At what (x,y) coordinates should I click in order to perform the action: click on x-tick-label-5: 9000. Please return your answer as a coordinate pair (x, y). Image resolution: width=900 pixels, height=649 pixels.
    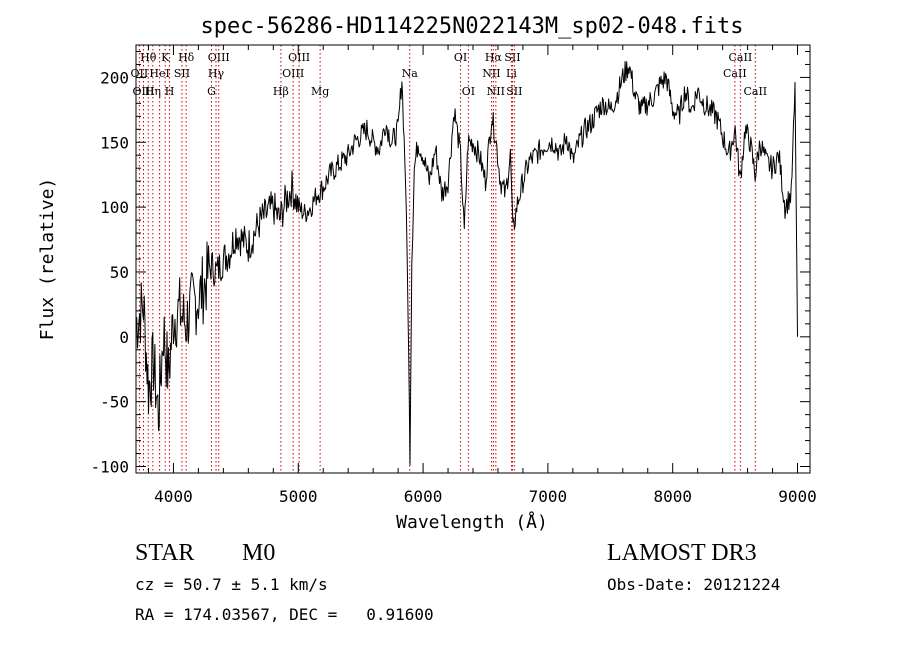
    Looking at the image, I should click on (797, 496).